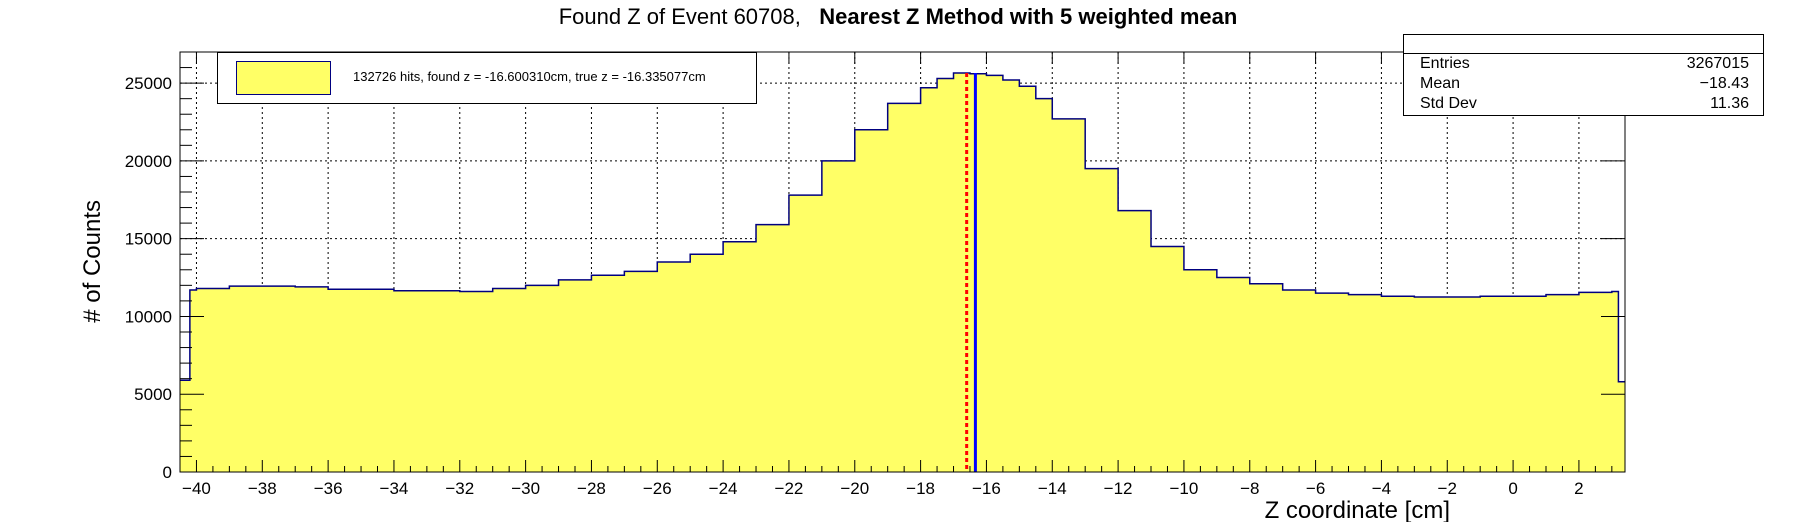 This screenshot has width=1796, height=522. I want to click on legend-swatch, so click(283, 78).